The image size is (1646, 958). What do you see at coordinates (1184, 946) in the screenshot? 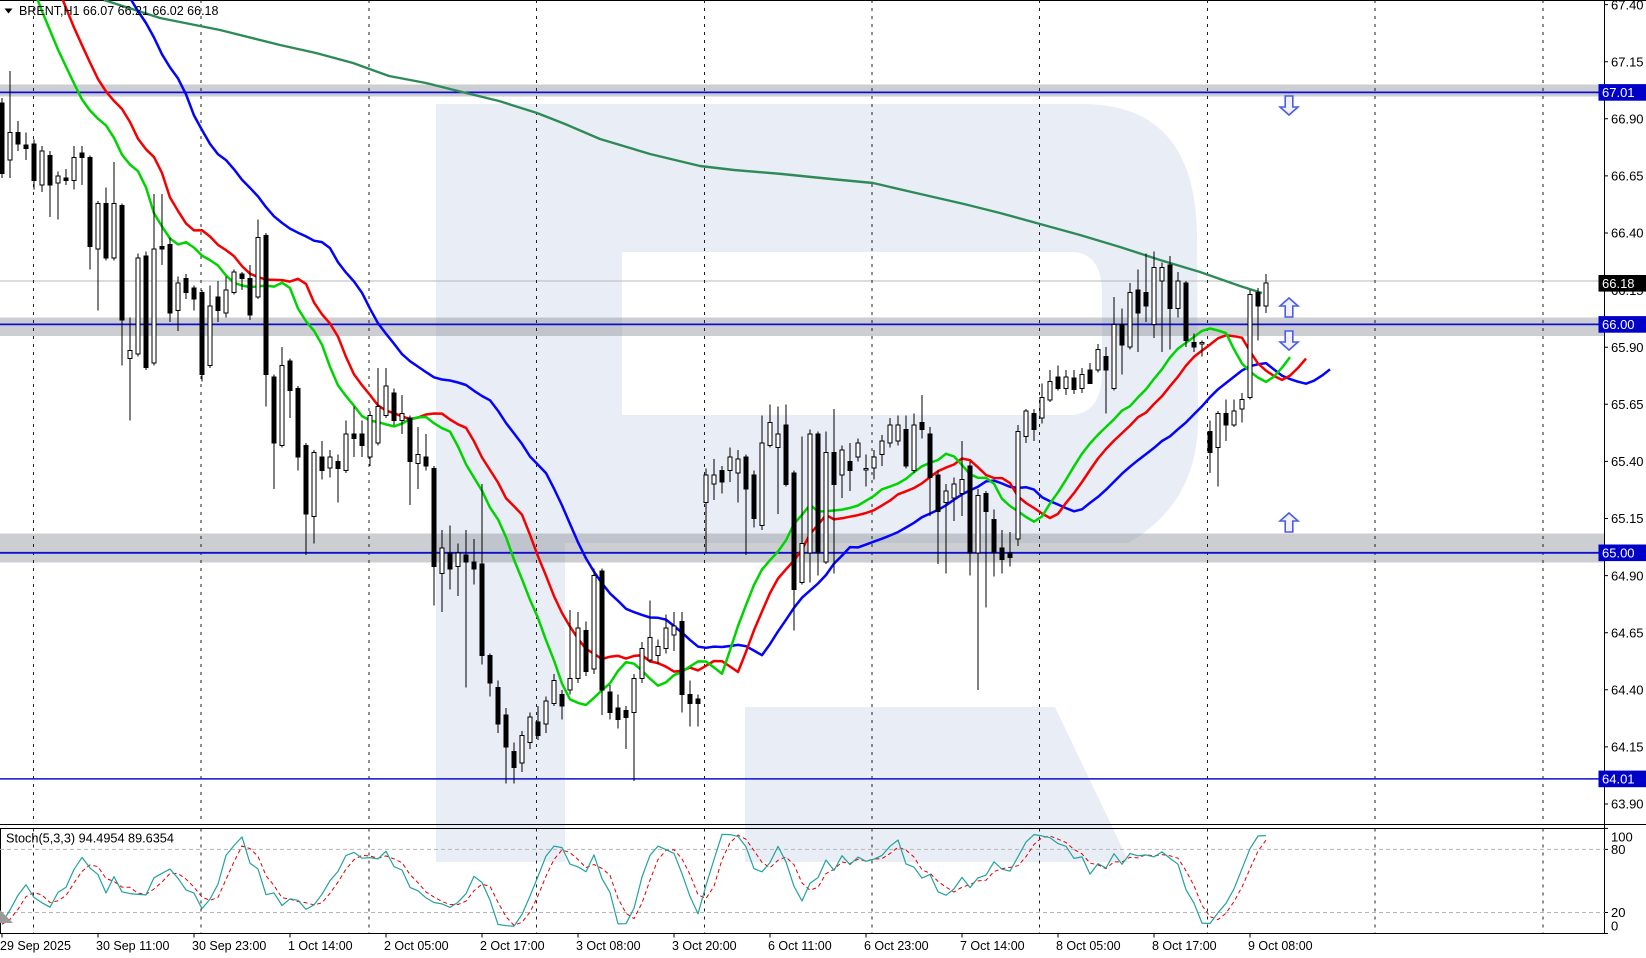
I see `svg-text: 8 Oct 17:00` at bounding box center [1184, 946].